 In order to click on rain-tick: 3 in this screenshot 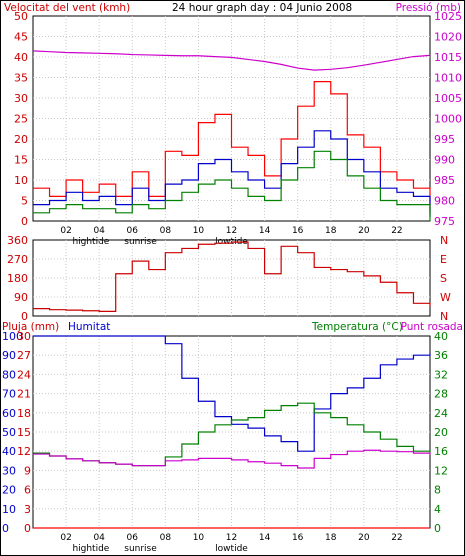, I will do `click(27, 509)`.